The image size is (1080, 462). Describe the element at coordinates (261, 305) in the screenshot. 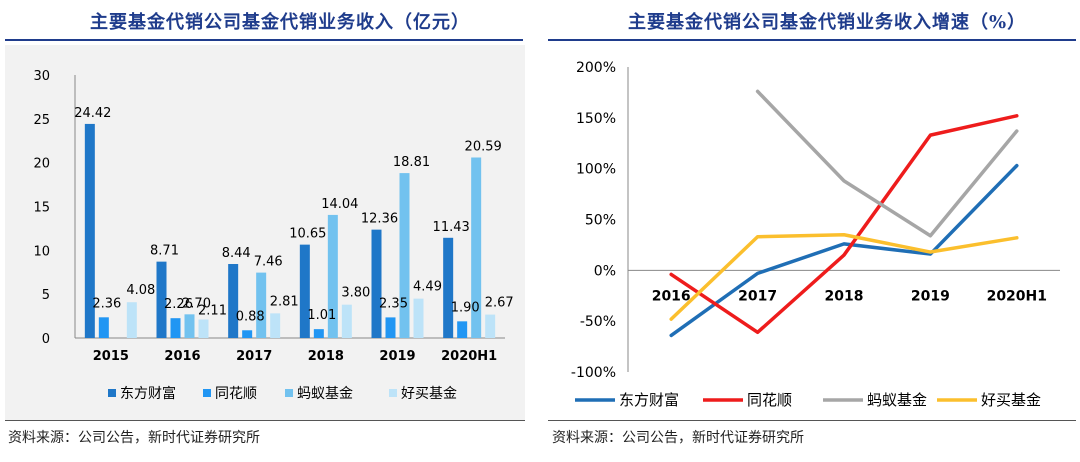

I see `bar-蚂蚁基金-2017` at that location.